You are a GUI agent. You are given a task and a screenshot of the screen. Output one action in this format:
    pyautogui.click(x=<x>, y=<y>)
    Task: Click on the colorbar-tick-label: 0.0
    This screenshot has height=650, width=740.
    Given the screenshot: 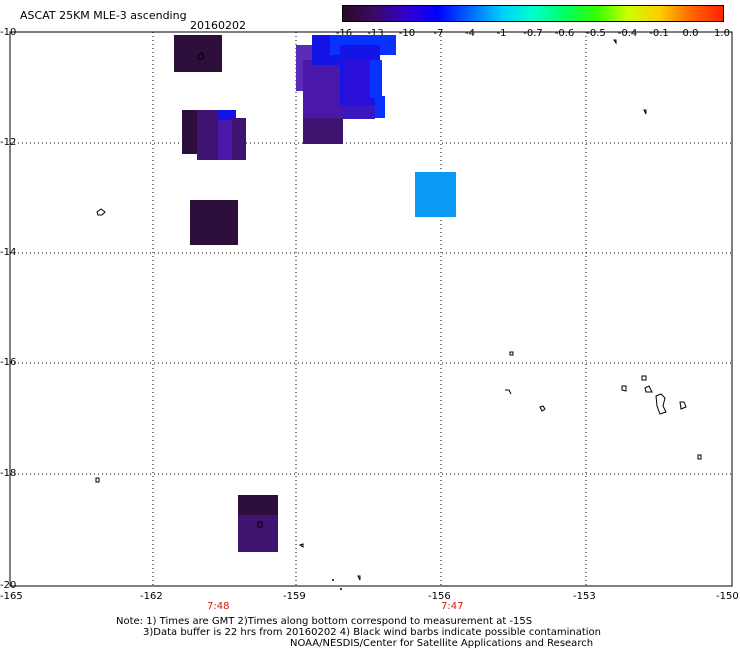 What is the action you would take?
    pyautogui.click(x=690, y=33)
    